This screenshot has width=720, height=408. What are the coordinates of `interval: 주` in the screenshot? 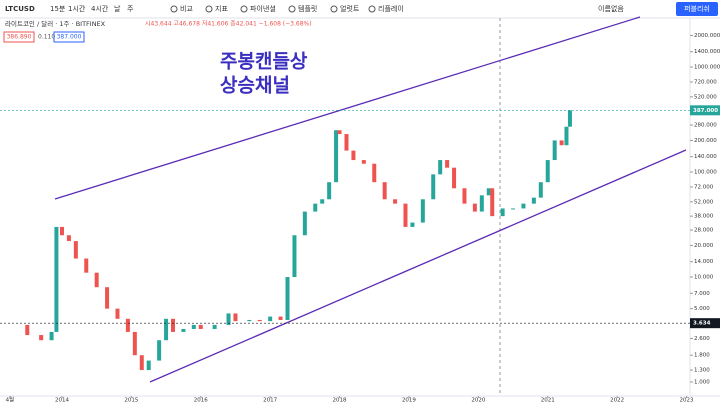 It's located at (130, 9).